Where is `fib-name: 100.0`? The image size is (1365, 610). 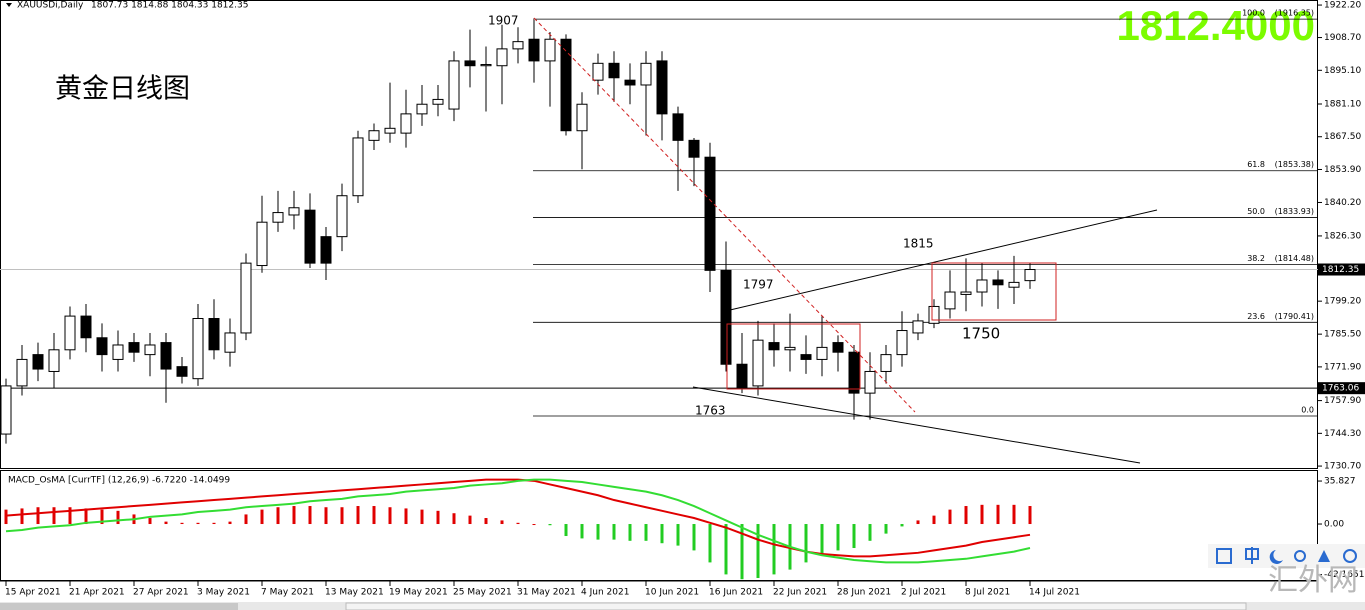
fib-name: 100.0 is located at coordinates (1253, 13).